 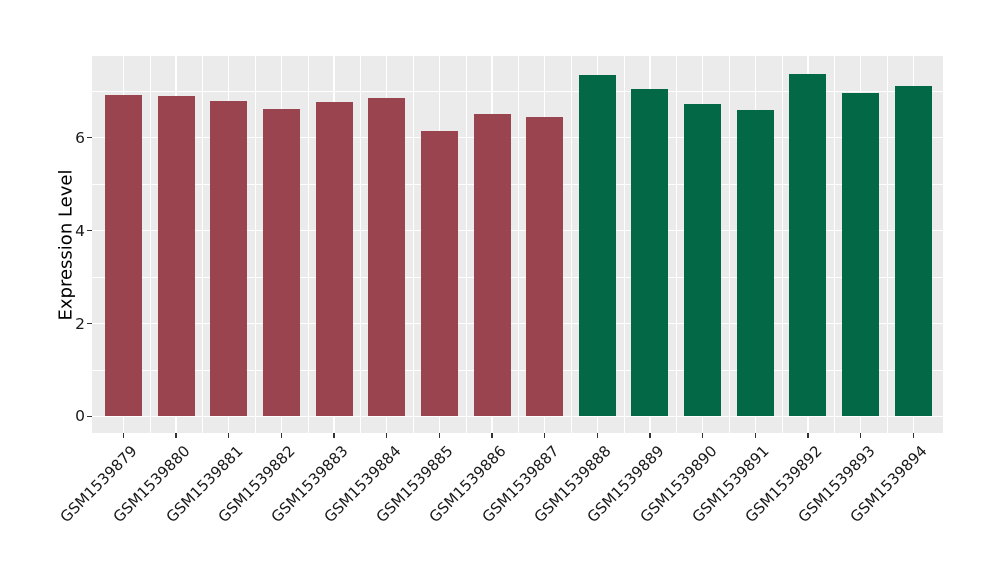 What do you see at coordinates (80, 323) in the screenshot?
I see `y-tick-label: 2` at bounding box center [80, 323].